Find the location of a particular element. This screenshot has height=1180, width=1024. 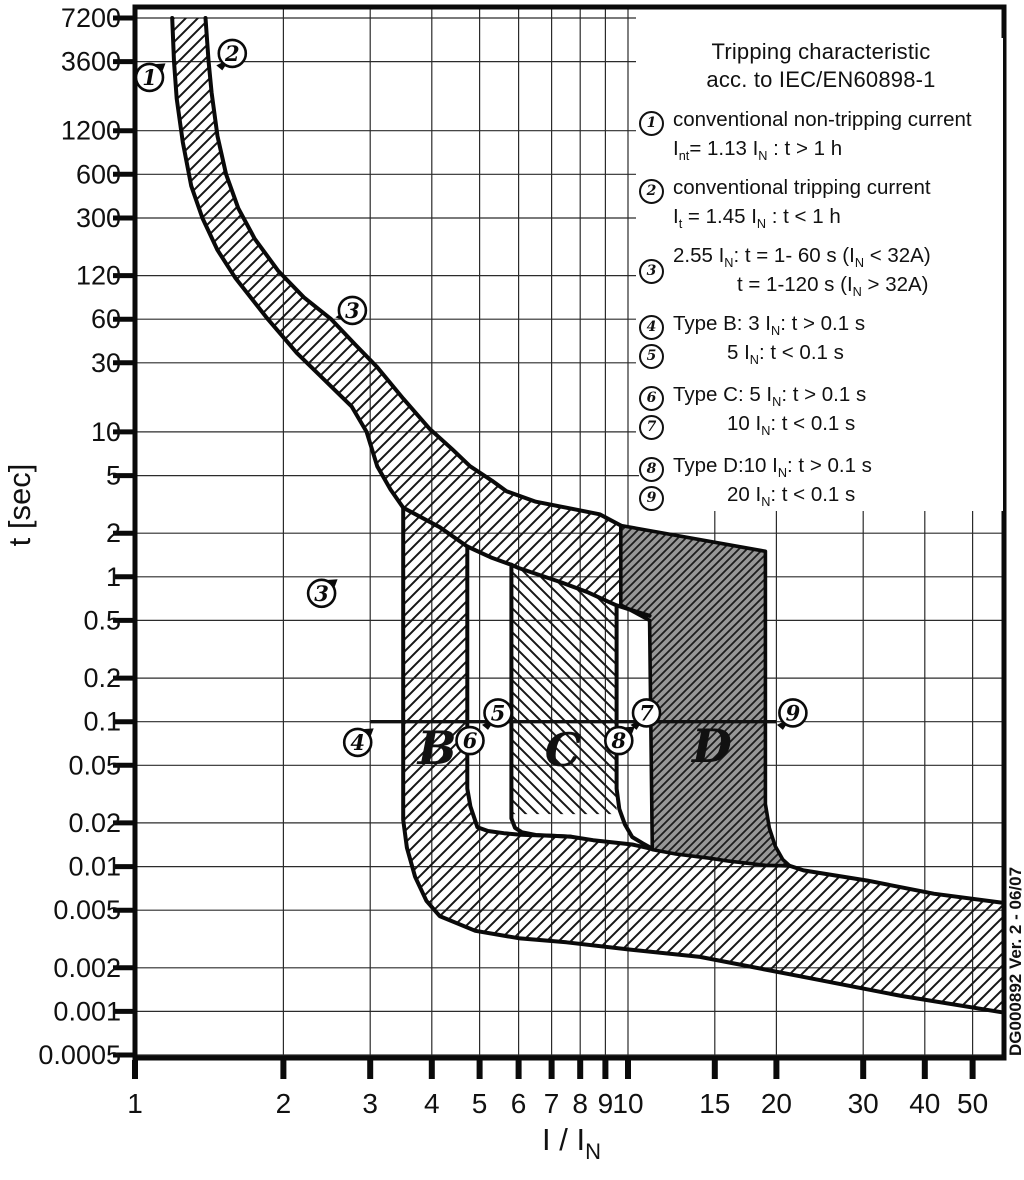

y-tick-label: 3600 is located at coordinates (91, 62).